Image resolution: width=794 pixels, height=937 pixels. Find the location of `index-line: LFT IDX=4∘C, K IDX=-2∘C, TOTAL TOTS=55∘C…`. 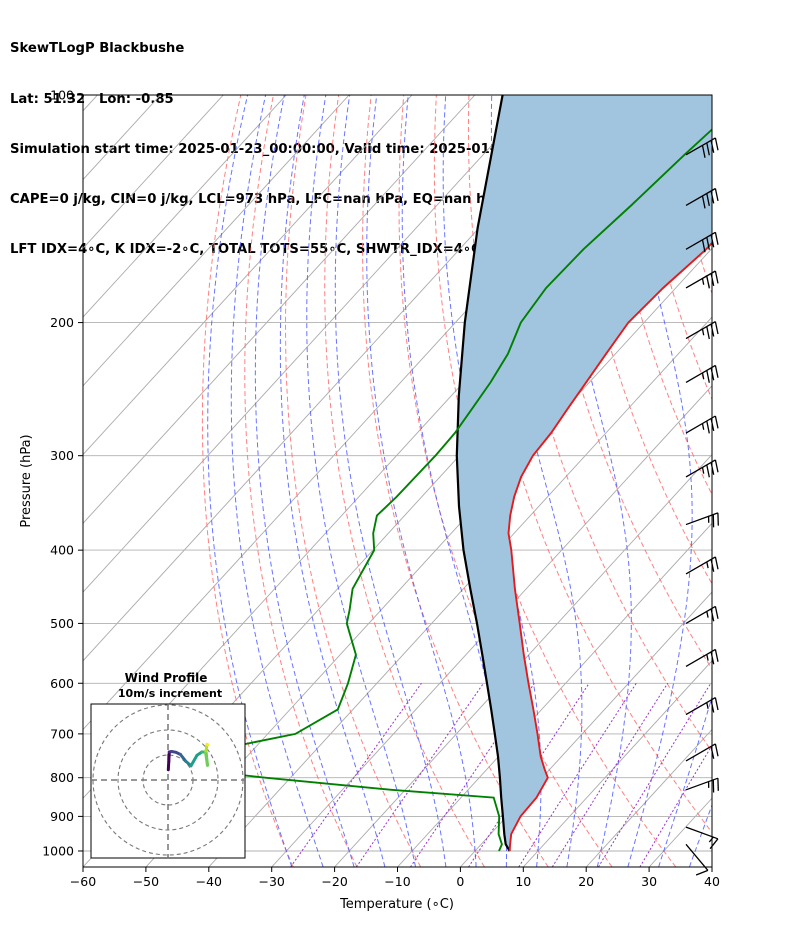

index-line: LFT IDX=4∘C, K IDX=-2∘C, TOTAL TOTS=55∘C… is located at coordinates (245, 249).